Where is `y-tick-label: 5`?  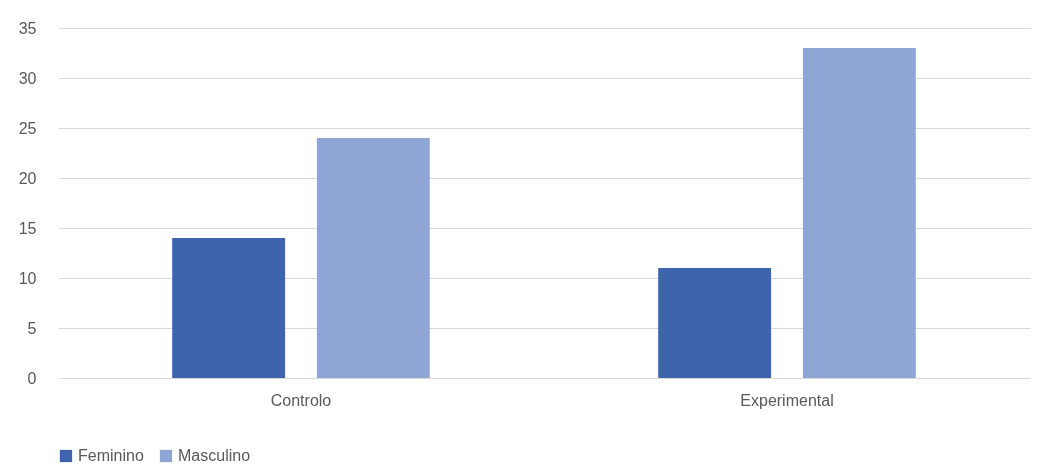
y-tick-label: 5 is located at coordinates (32, 328).